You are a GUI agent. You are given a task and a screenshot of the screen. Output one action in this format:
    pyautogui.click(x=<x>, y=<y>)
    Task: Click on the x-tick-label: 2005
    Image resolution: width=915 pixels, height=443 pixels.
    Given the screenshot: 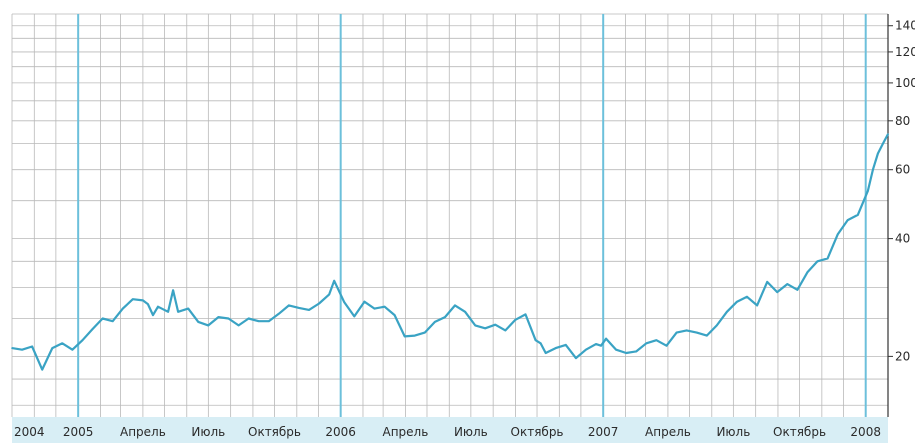 What is the action you would take?
    pyautogui.click(x=78, y=432)
    